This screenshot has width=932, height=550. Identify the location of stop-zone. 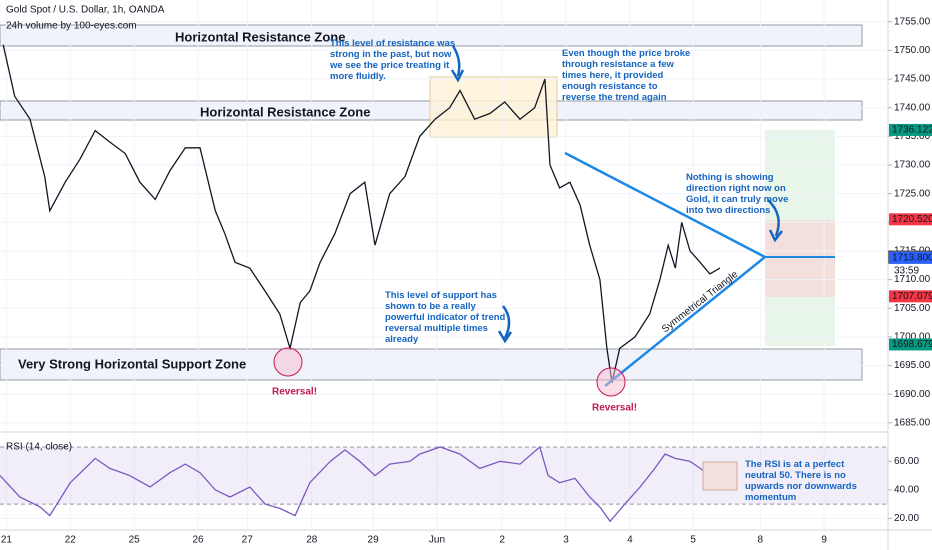
(800, 321).